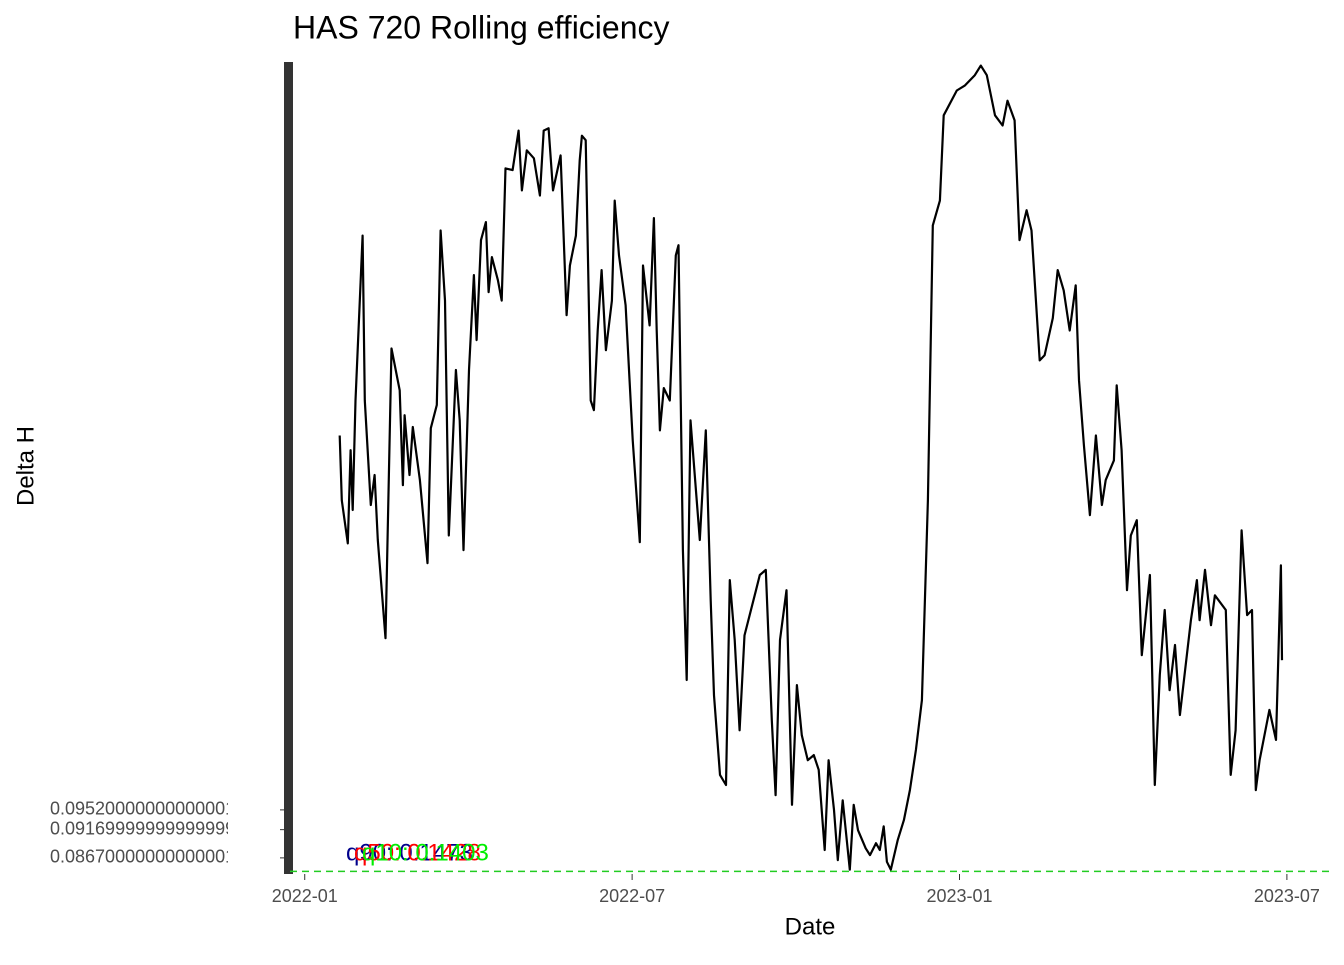  Describe the element at coordinates (142, 828) in the screenshot. I see `y-tick-label: 0.09169999999999999` at that location.